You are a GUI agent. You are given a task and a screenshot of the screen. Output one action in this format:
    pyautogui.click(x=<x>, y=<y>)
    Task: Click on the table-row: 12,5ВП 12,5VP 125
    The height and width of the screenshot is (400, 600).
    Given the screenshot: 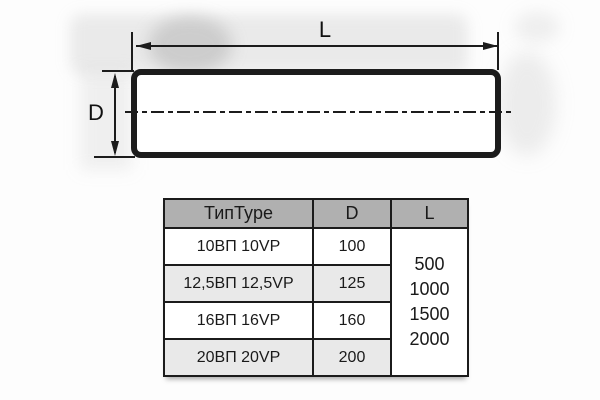 What is the action you would take?
    pyautogui.click(x=315, y=283)
    